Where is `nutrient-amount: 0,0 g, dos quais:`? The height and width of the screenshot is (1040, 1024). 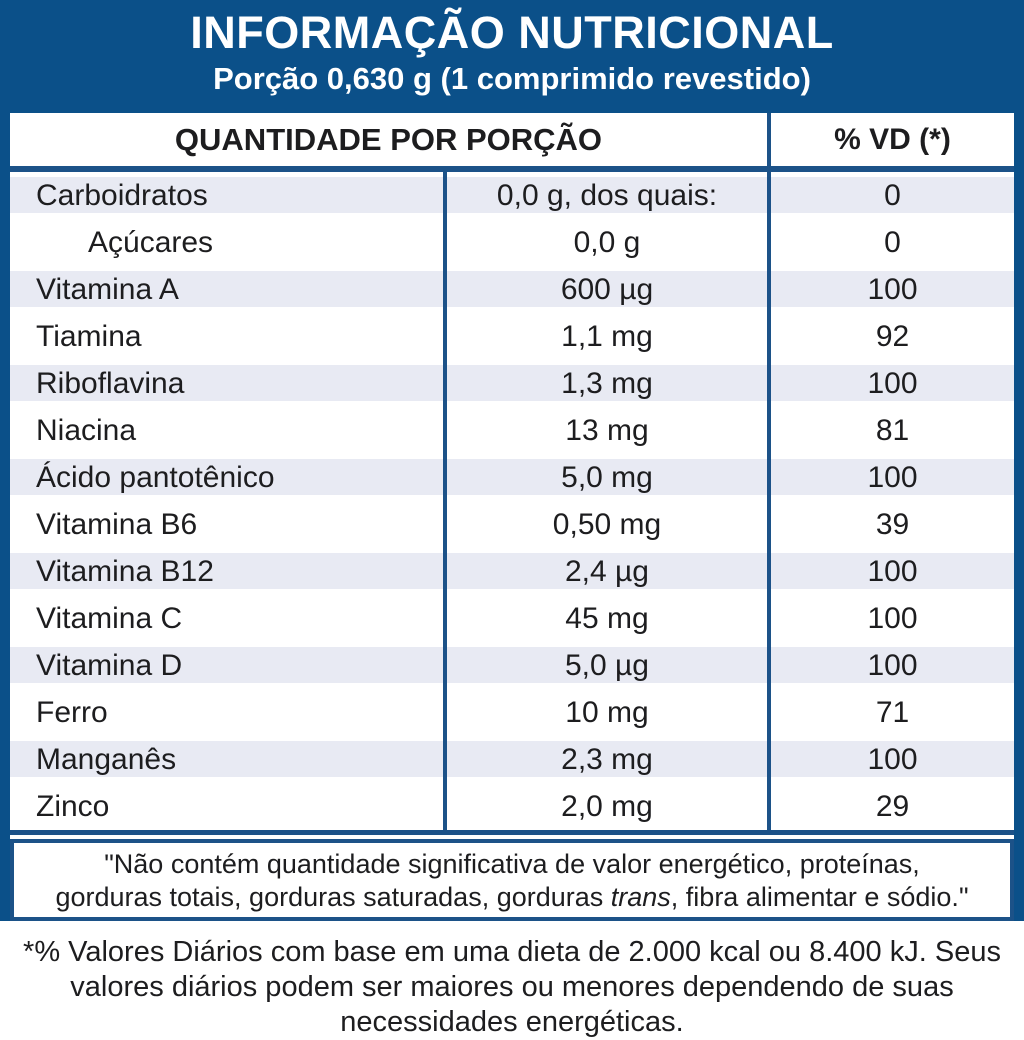 nutrient-amount: 0,0 g, dos quais: is located at coordinates (605, 195).